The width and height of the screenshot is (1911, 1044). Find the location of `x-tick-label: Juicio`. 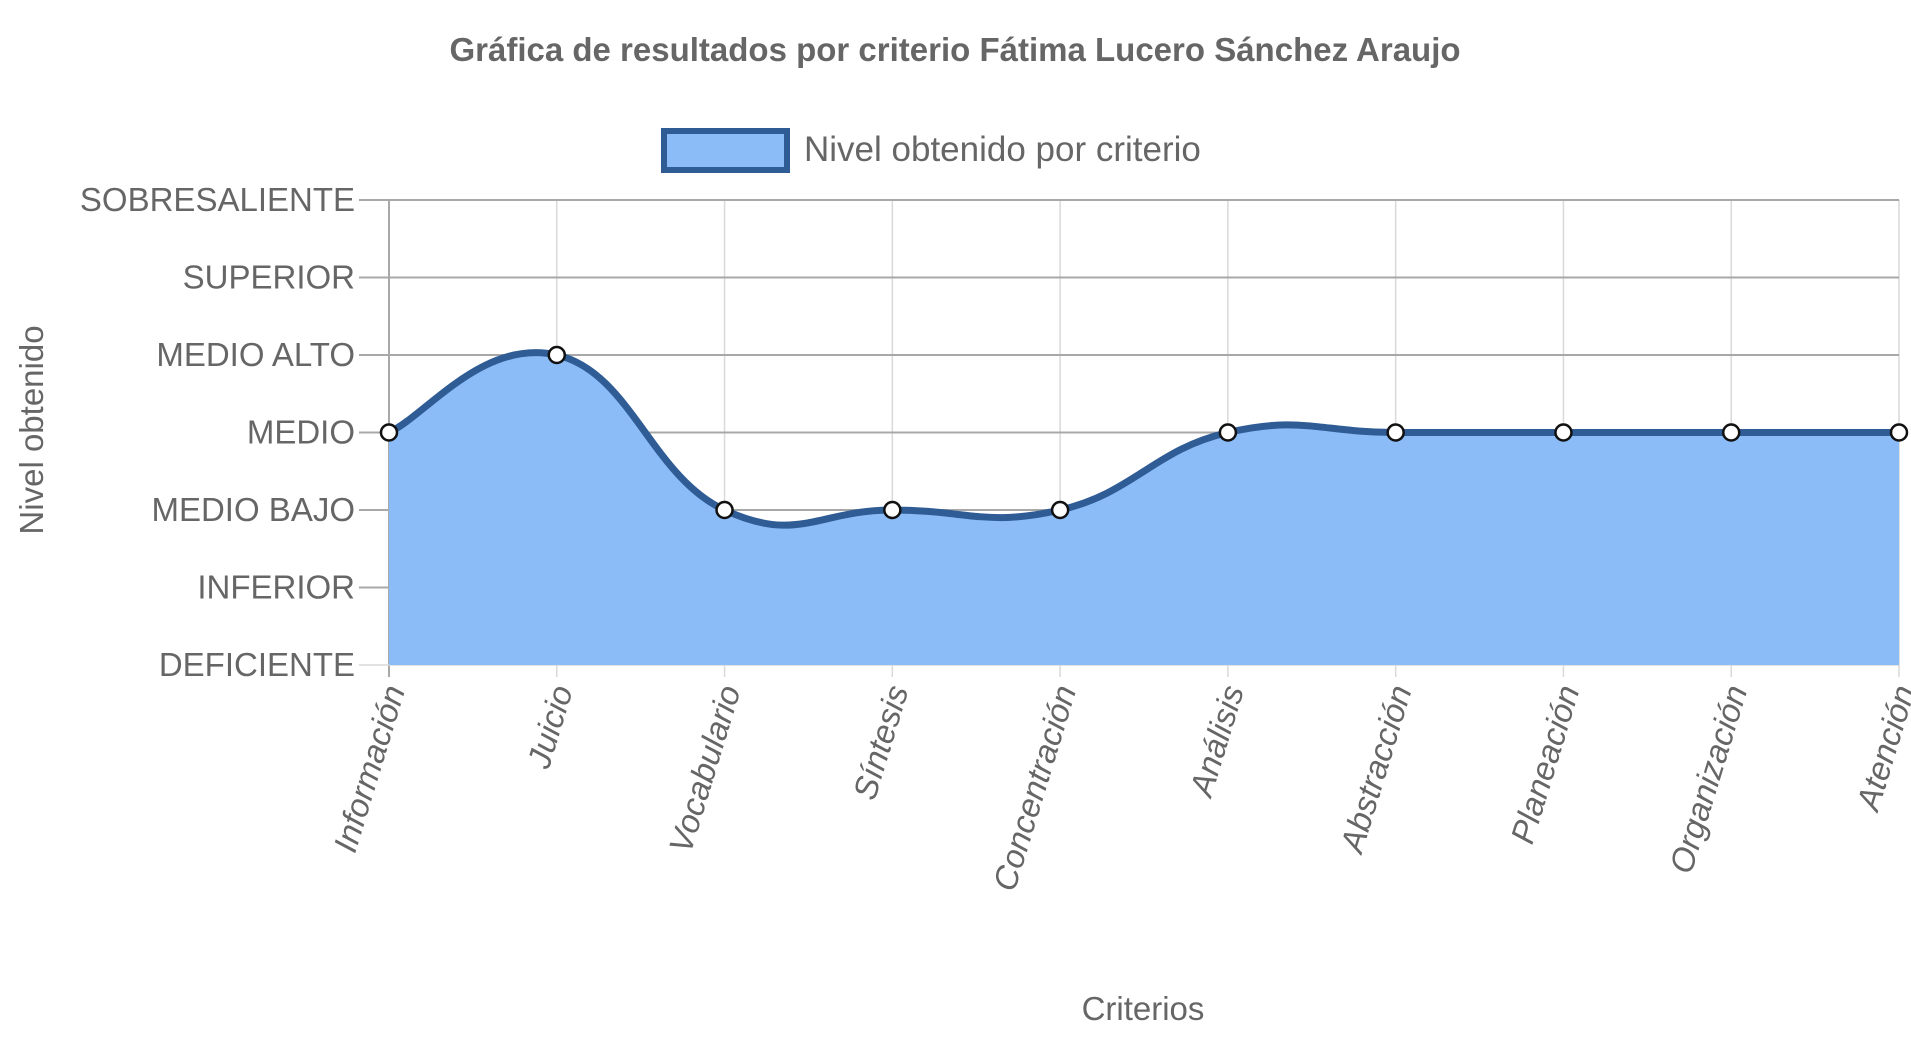

x-tick-label: Juicio is located at coordinates (549, 727).